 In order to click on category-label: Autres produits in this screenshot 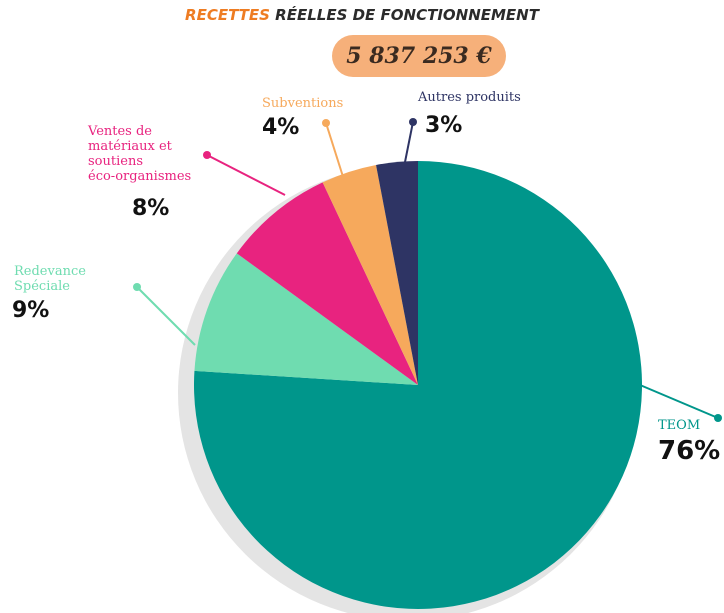, I will do `click(469, 97)`.